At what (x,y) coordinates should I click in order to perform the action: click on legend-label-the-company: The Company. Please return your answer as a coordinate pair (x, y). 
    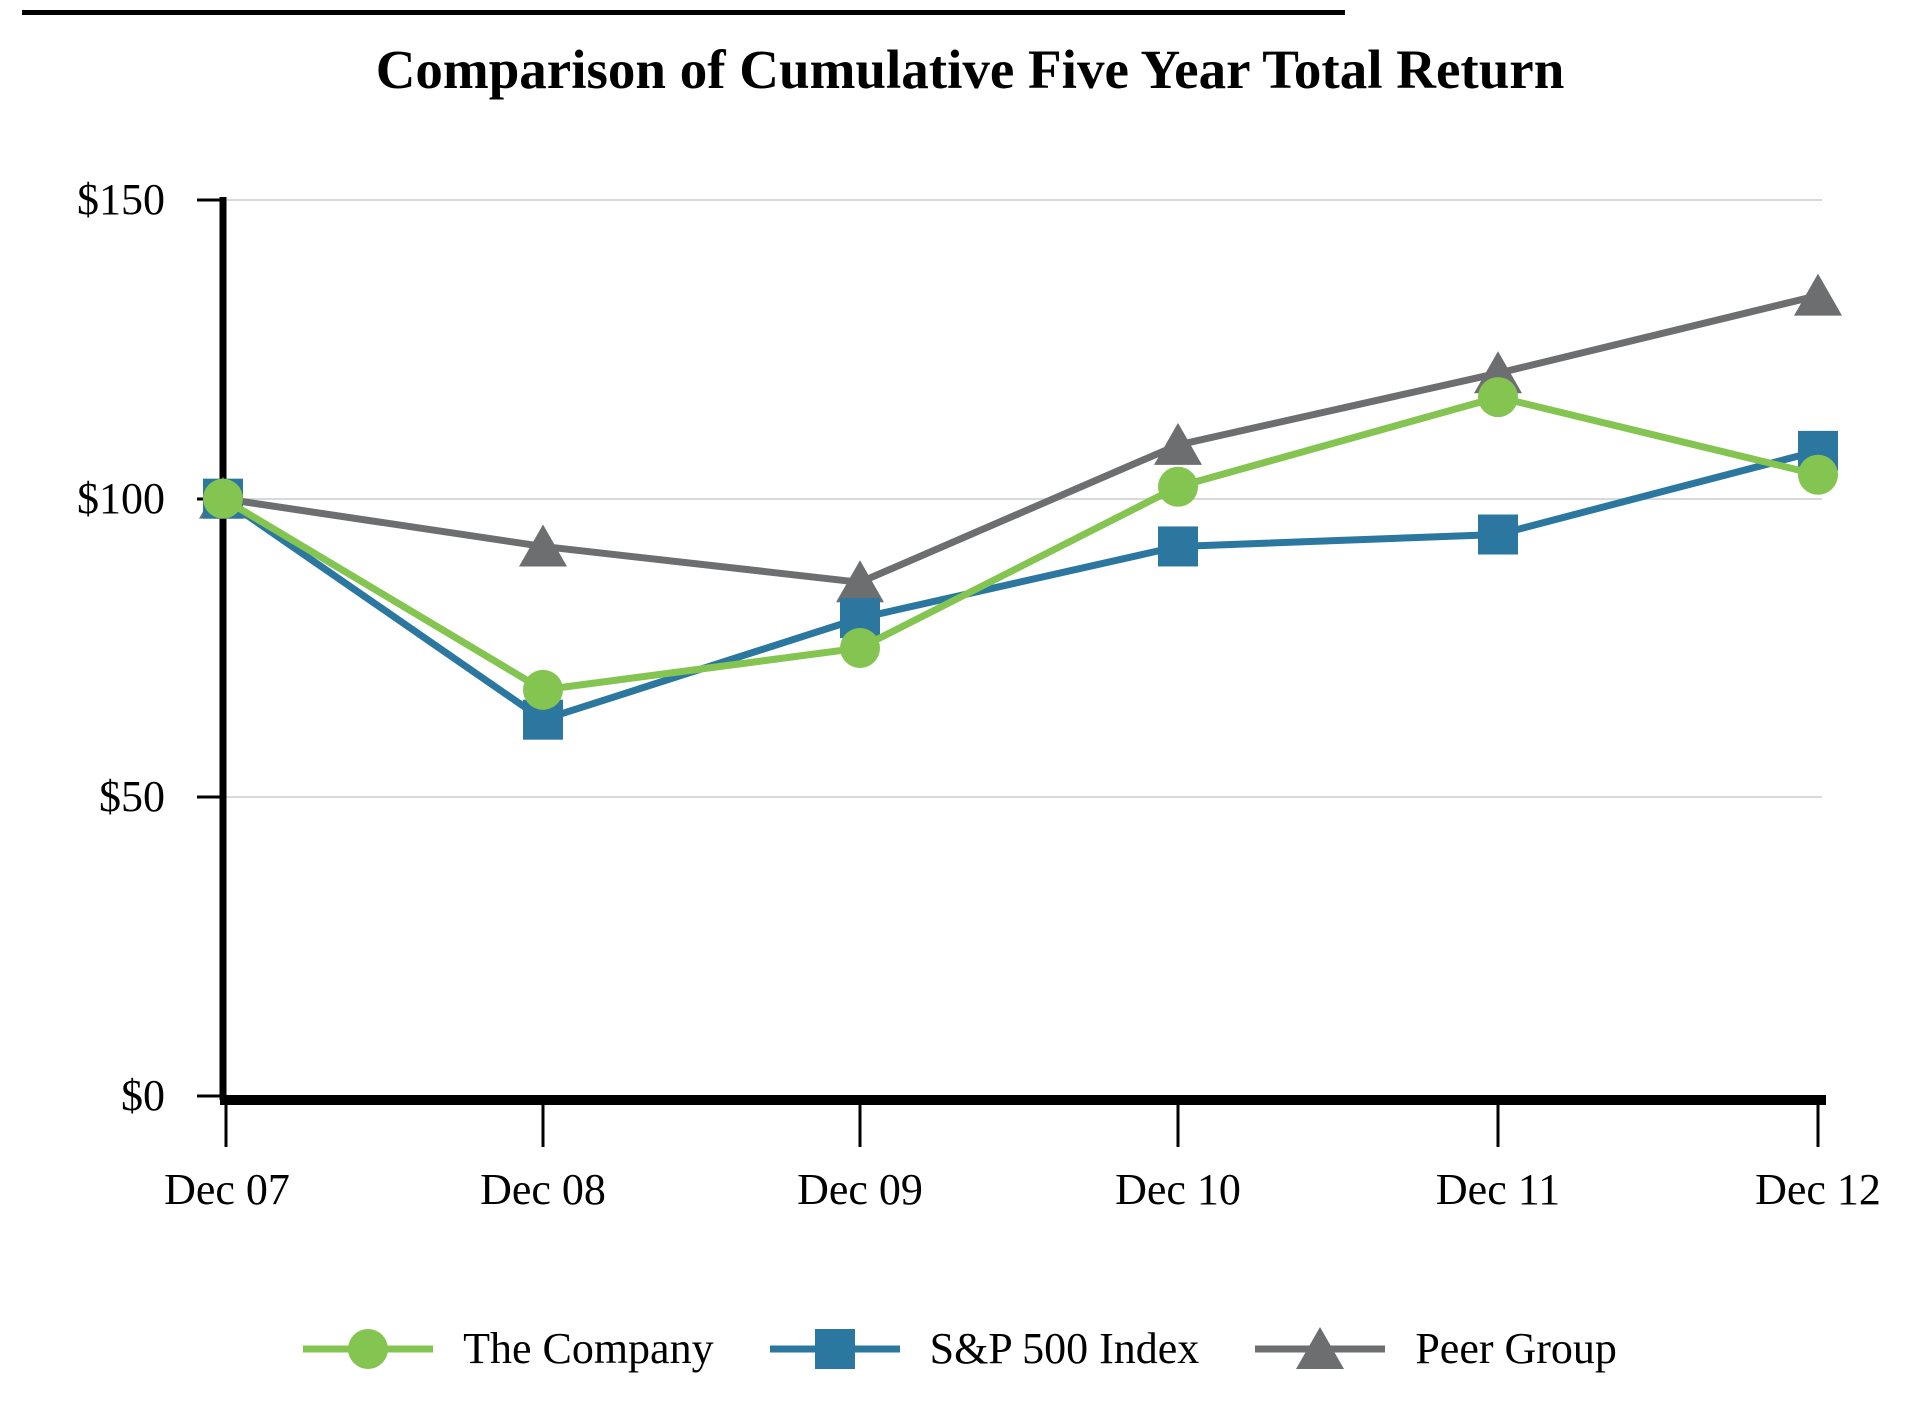
    Looking at the image, I should click on (588, 1348).